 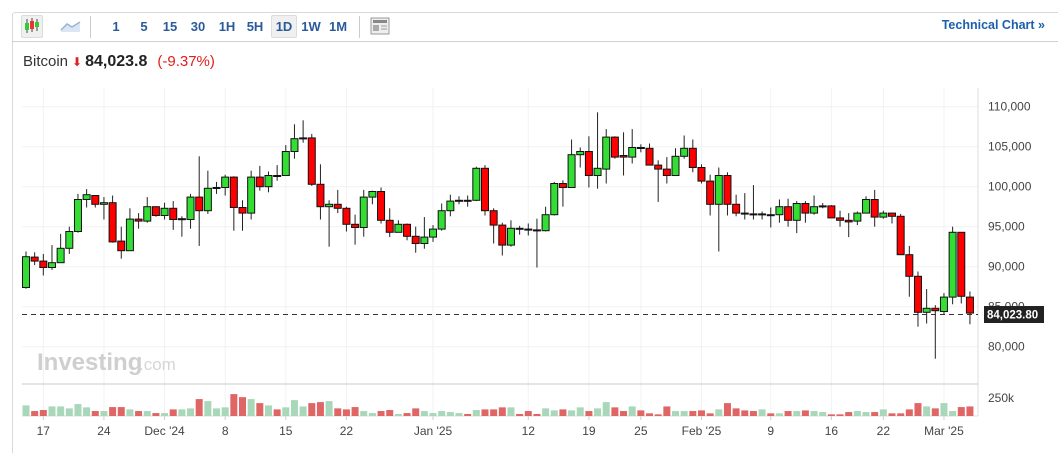 What do you see at coordinates (993, 25) in the screenshot?
I see `technical-chart-link: Technical Chart »` at bounding box center [993, 25].